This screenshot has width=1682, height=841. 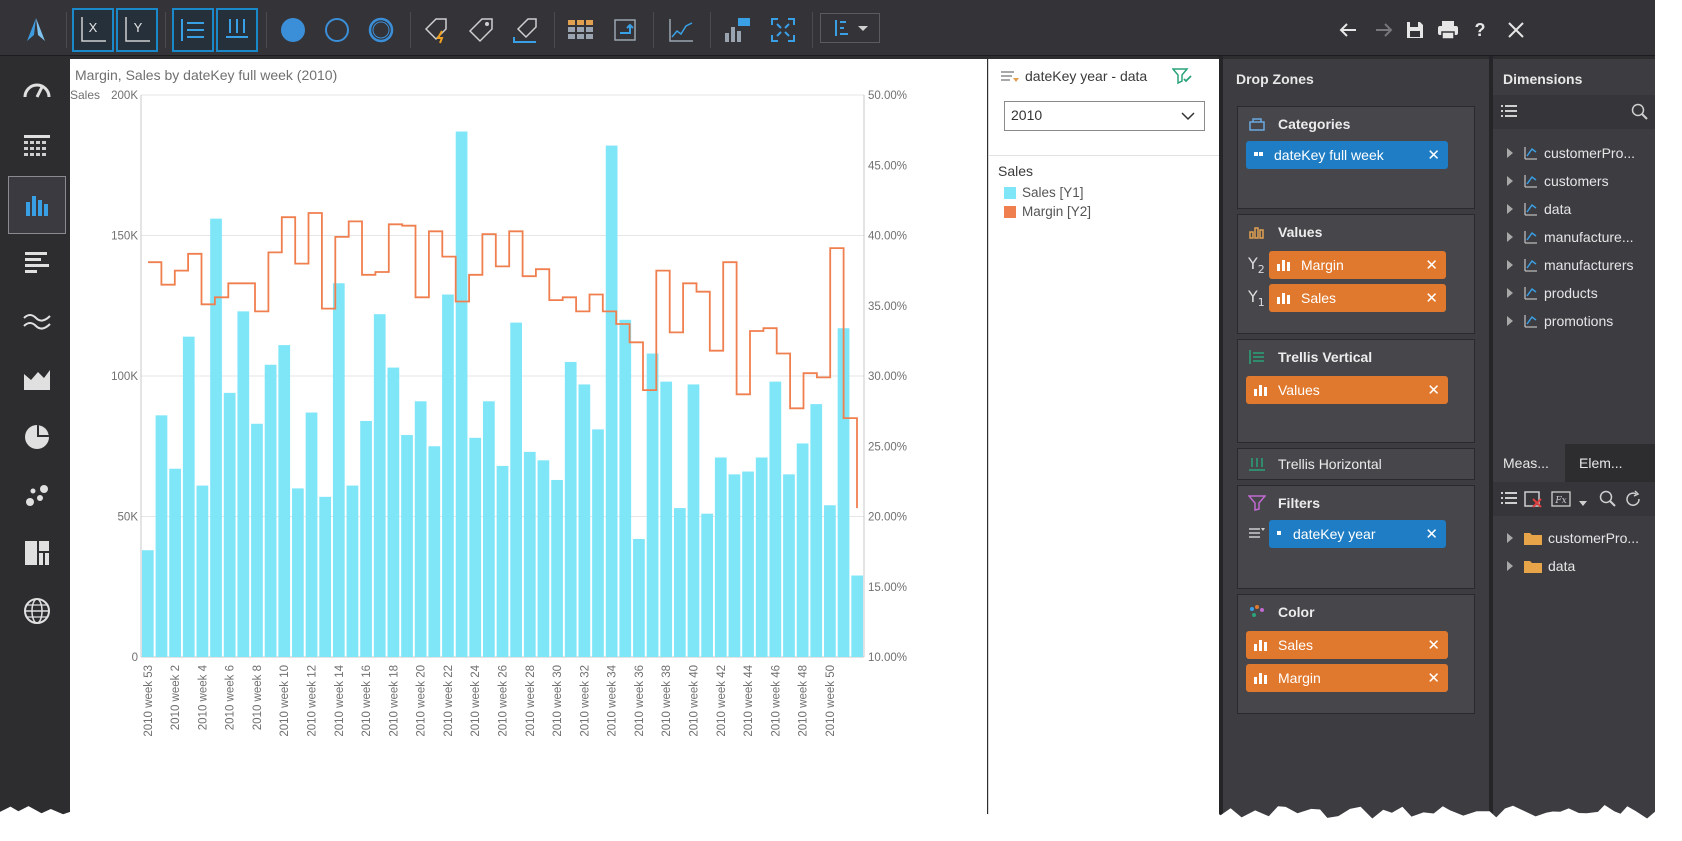 What do you see at coordinates (1357, 298) in the screenshot?
I see `values-pill-sales: Sales ✕` at bounding box center [1357, 298].